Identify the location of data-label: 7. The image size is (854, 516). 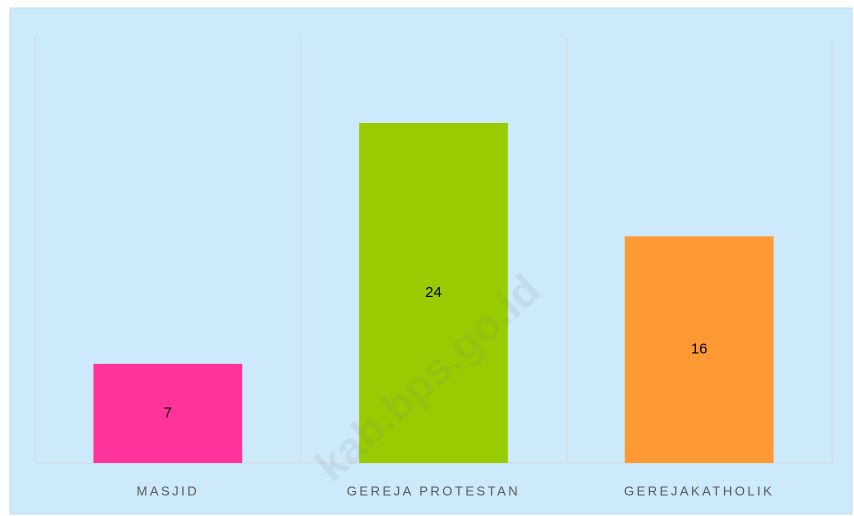
(168, 412).